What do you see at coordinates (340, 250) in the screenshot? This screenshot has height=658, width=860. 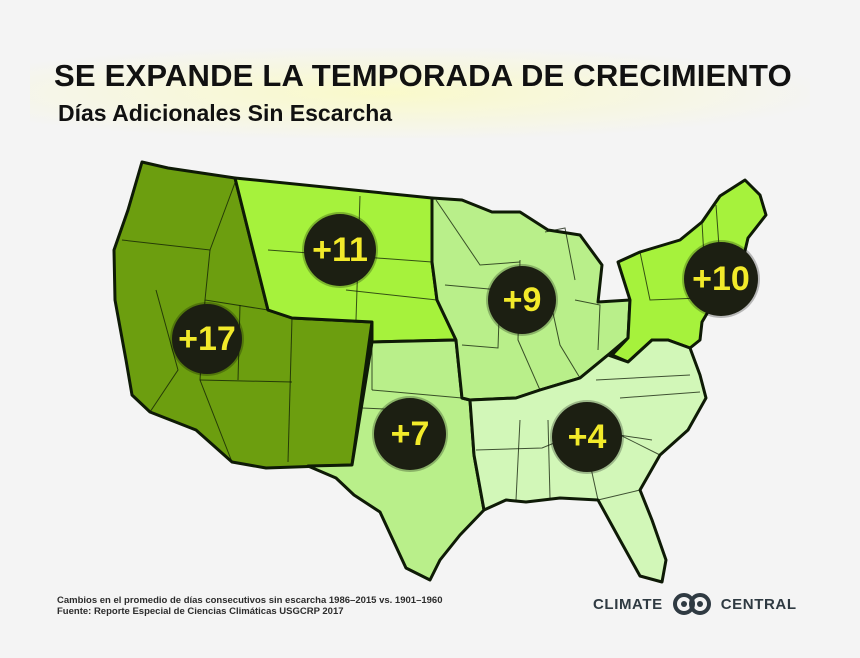 I see `badge-north-plains: +11` at bounding box center [340, 250].